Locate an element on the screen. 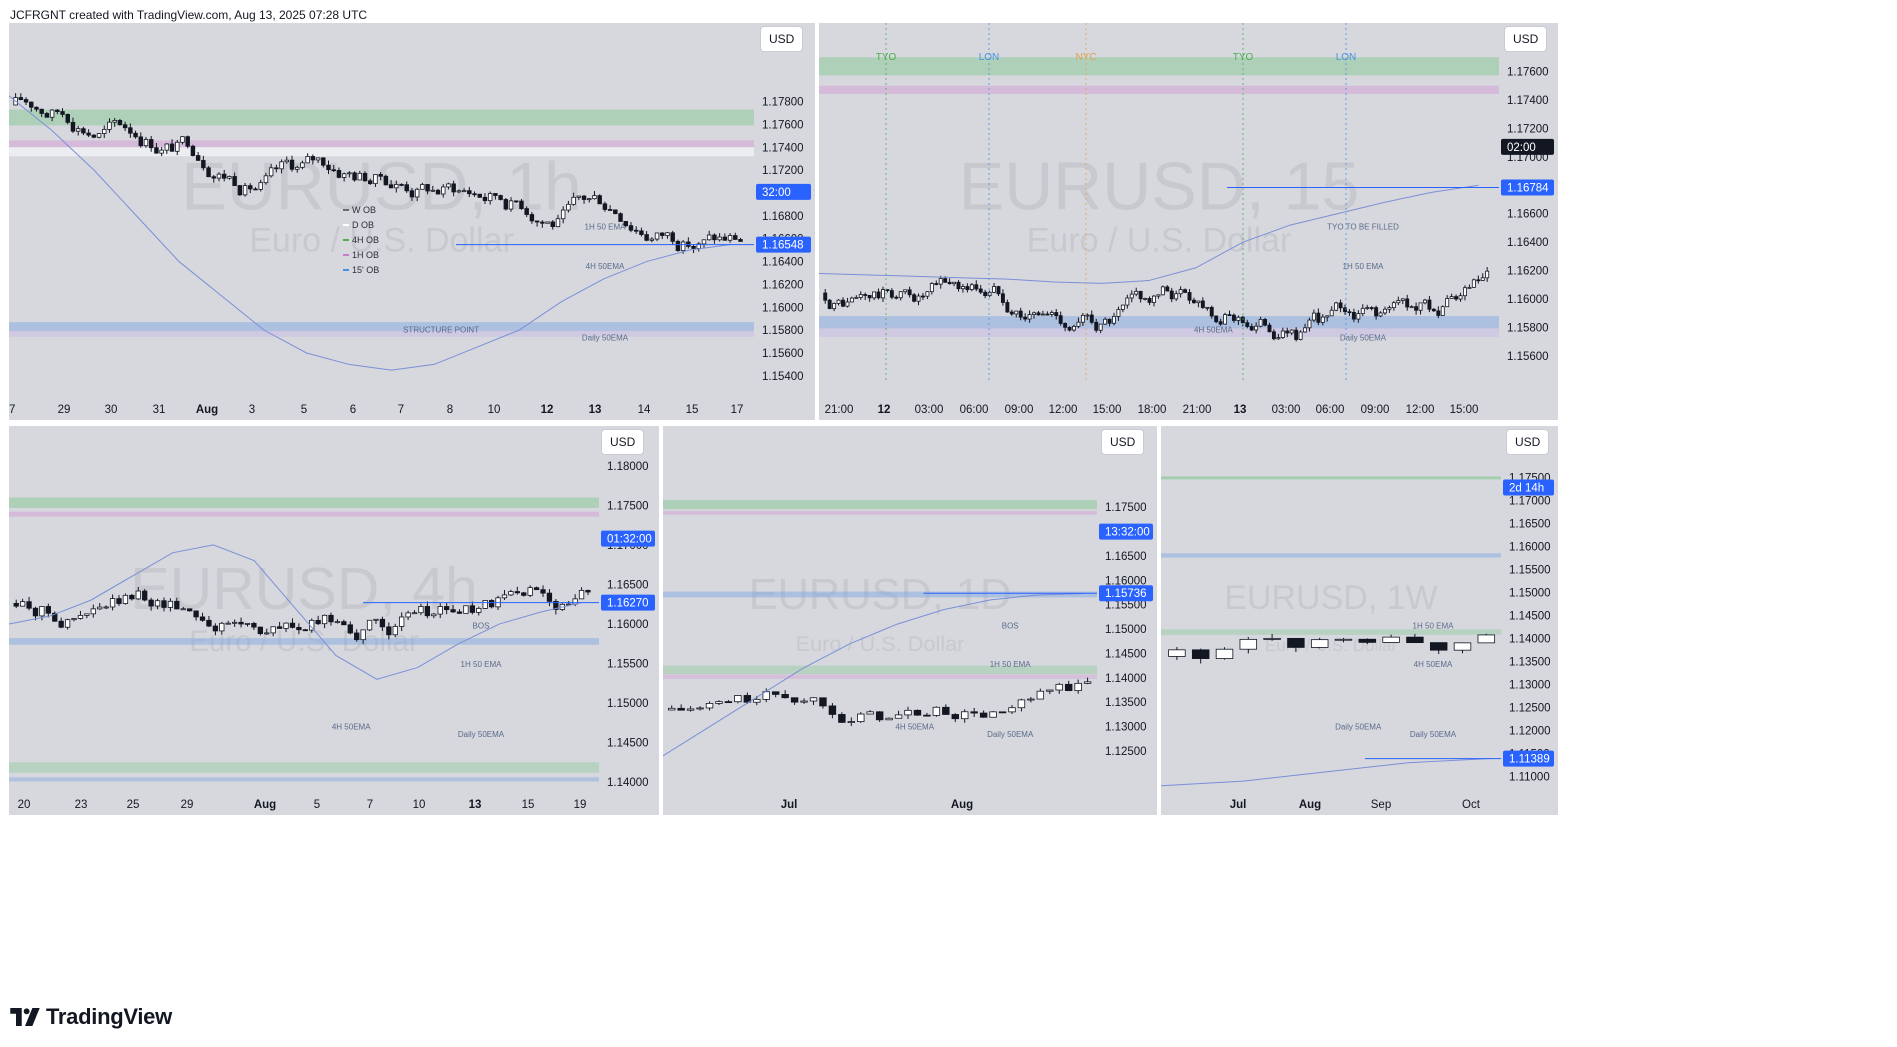 The height and width of the screenshot is (1047, 1897). y-axis-tick-label: 1.16000 is located at coordinates (1126, 581).